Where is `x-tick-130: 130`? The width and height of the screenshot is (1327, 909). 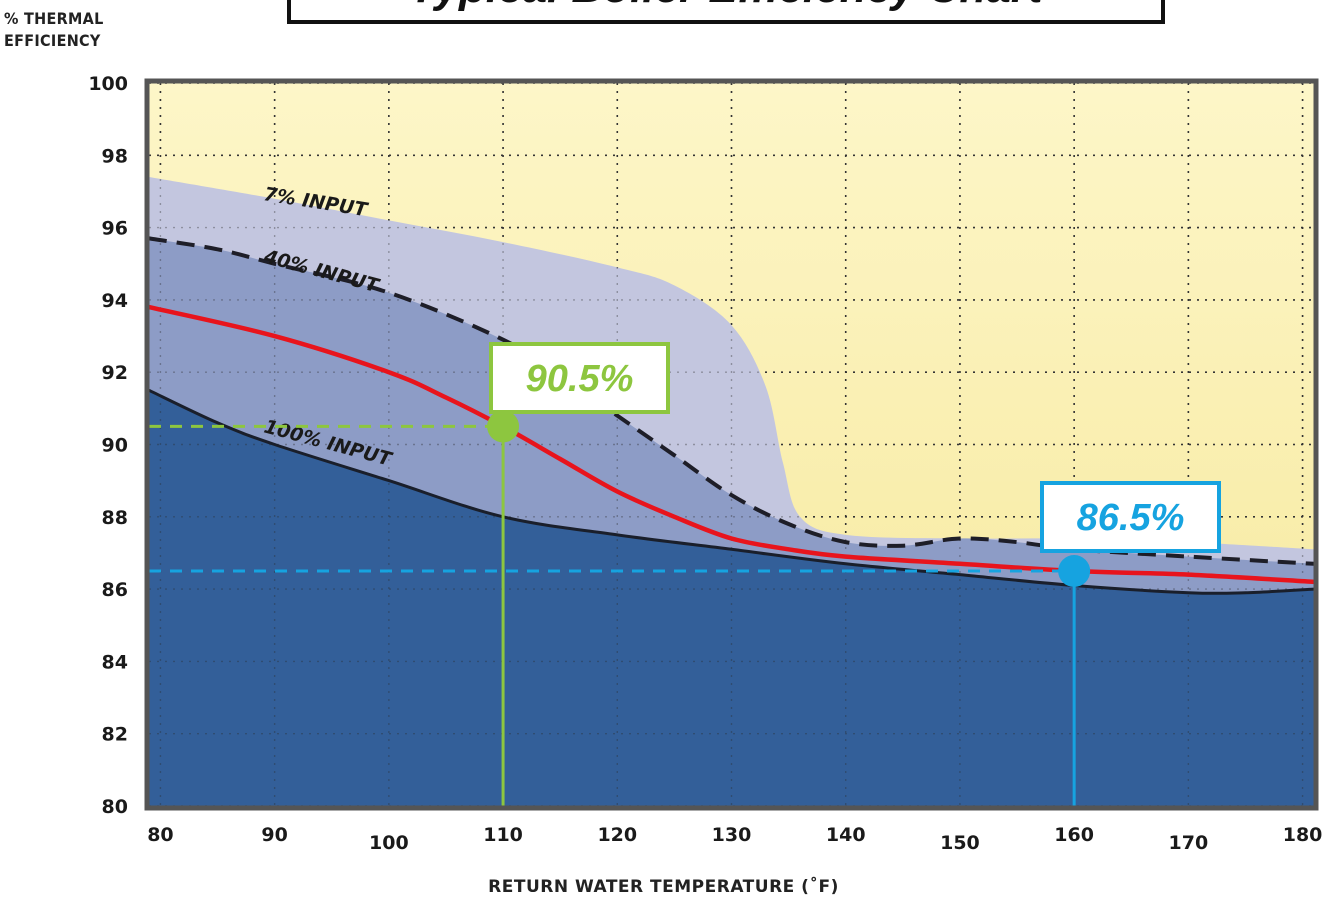
x-tick-130: 130 is located at coordinates (732, 835).